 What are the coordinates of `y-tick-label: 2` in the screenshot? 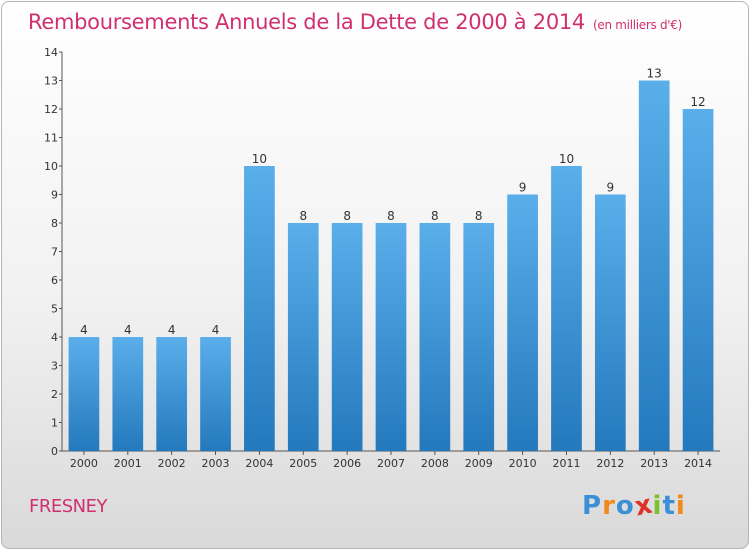 It's located at (54, 394).